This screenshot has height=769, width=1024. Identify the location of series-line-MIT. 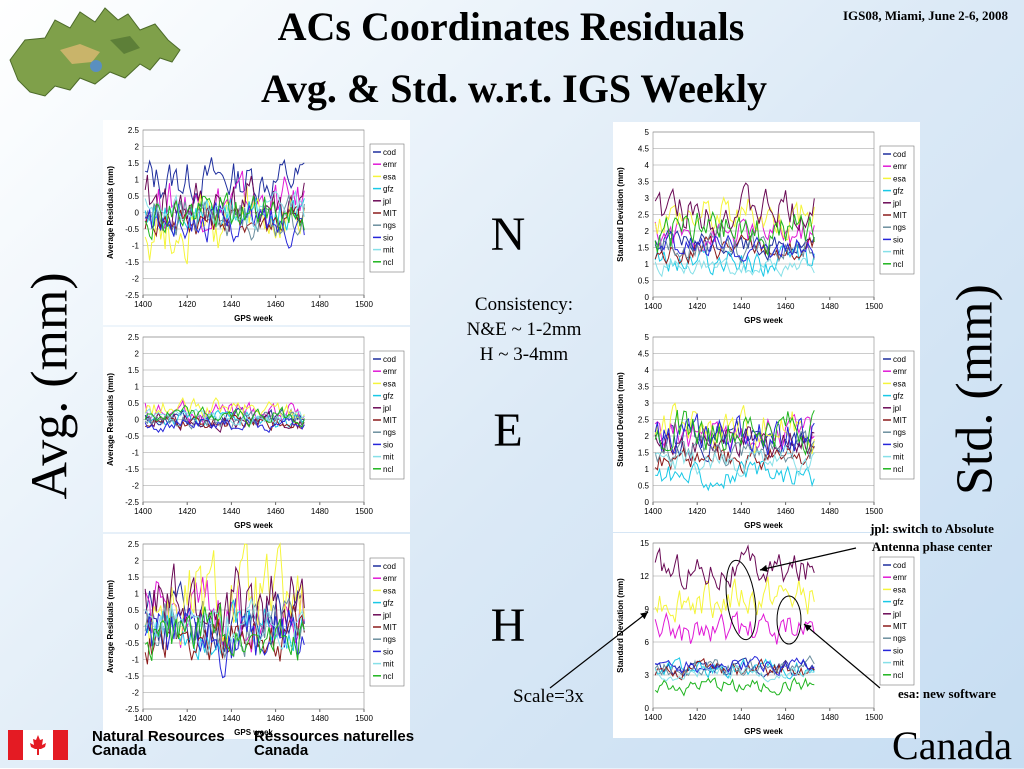
(225, 423).